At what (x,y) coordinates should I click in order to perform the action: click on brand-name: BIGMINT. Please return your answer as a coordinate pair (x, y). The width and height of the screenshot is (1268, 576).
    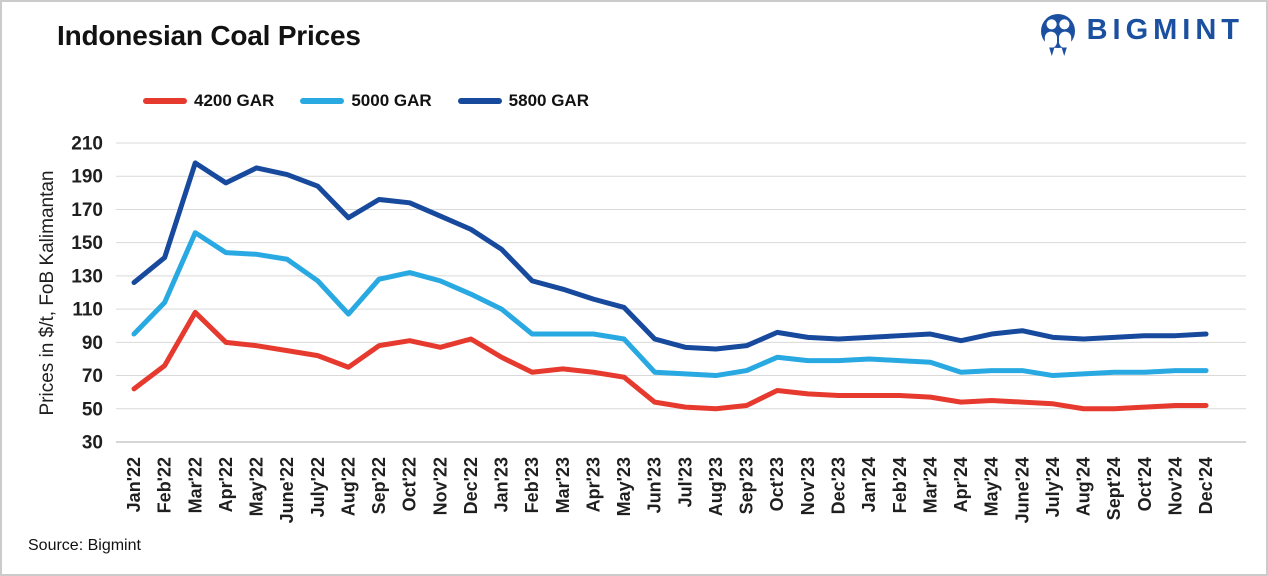
    Looking at the image, I should click on (1165, 30).